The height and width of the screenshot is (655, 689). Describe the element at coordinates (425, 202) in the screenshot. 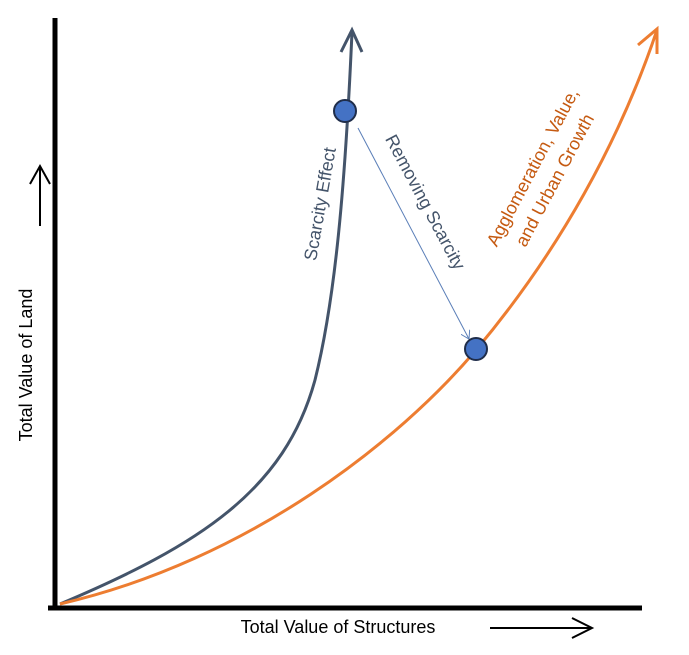

I see `transition-label: Removing Scarcity` at that location.